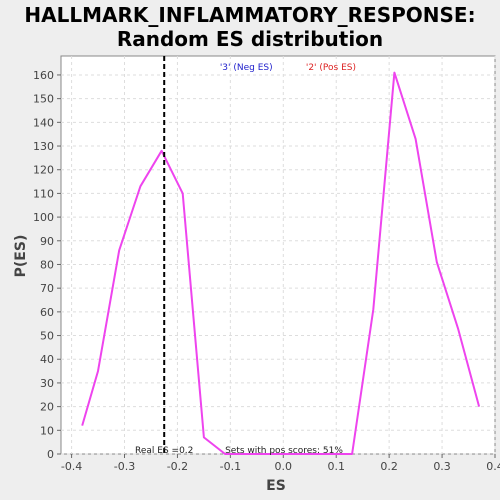 The height and width of the screenshot is (500, 500). What do you see at coordinates (43, 122) in the screenshot?
I see `y-tick-label: 140` at bounding box center [43, 122].